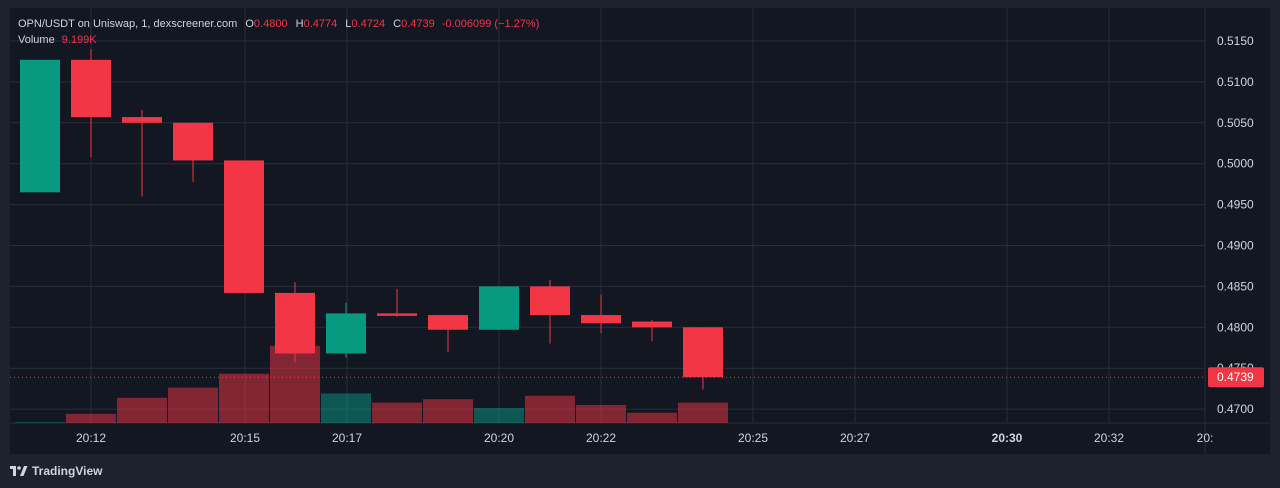 Image resolution: width=1280 pixels, height=488 pixels. I want to click on tradingview-label: TradingView, so click(67, 471).